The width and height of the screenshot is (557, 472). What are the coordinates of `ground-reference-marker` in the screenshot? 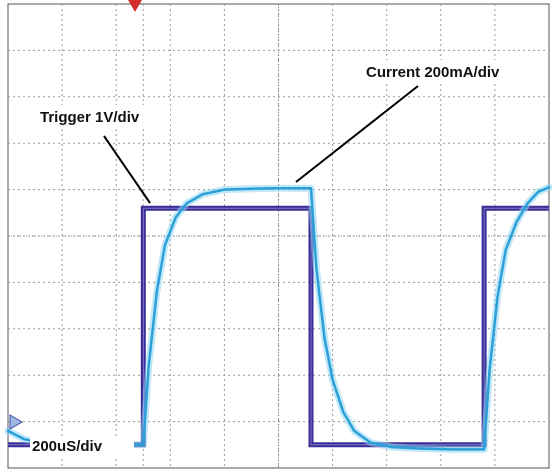 It's located at (16, 422).